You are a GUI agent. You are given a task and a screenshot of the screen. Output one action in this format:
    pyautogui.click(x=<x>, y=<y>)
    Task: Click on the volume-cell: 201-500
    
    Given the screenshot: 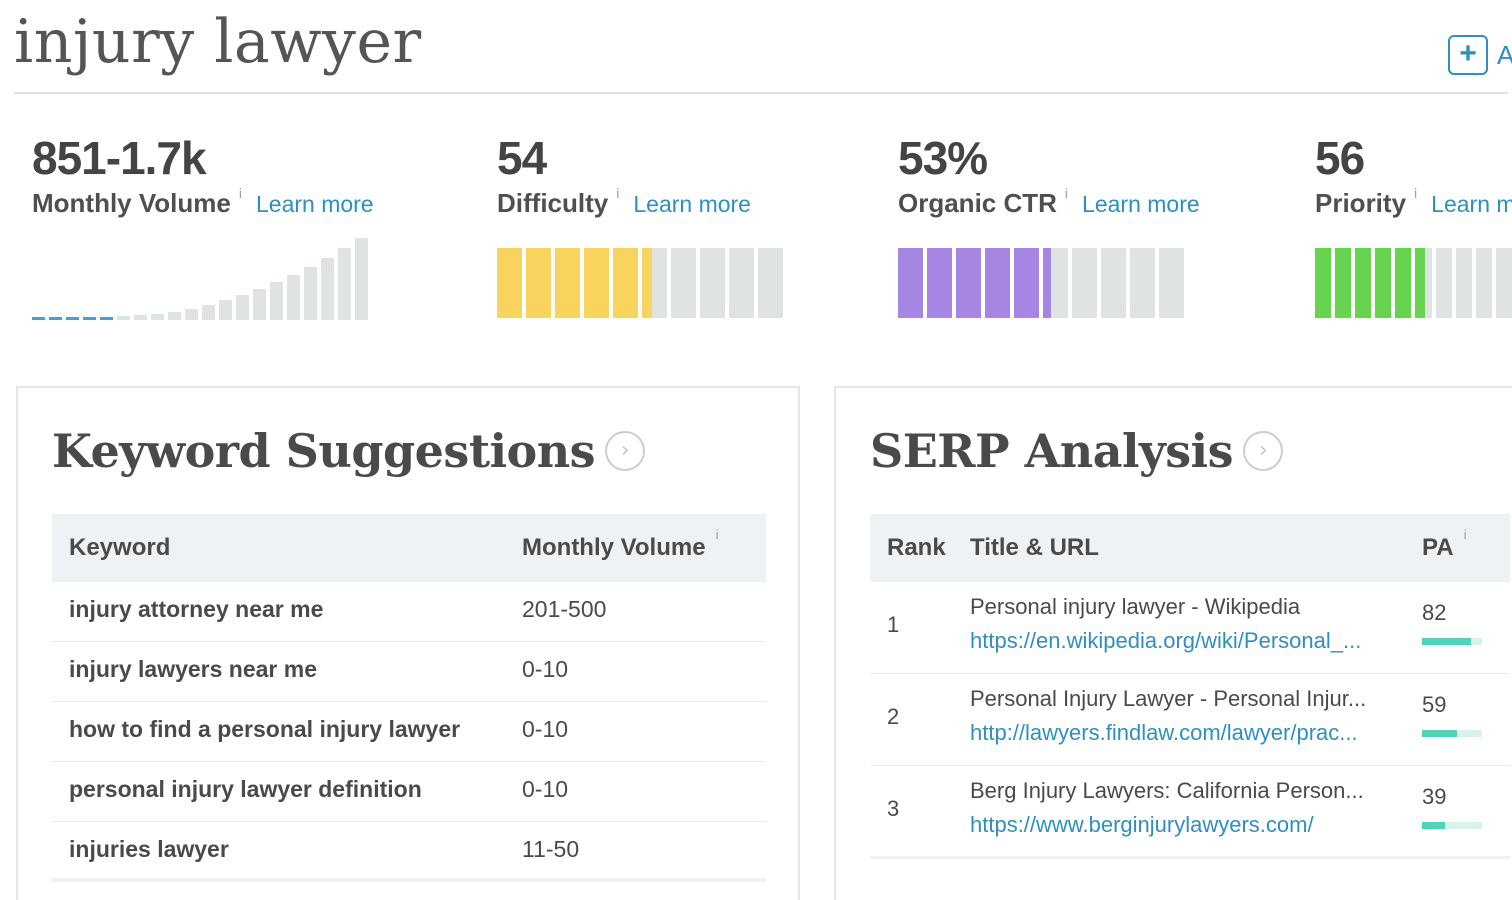 What is the action you would take?
    pyautogui.click(x=564, y=609)
    